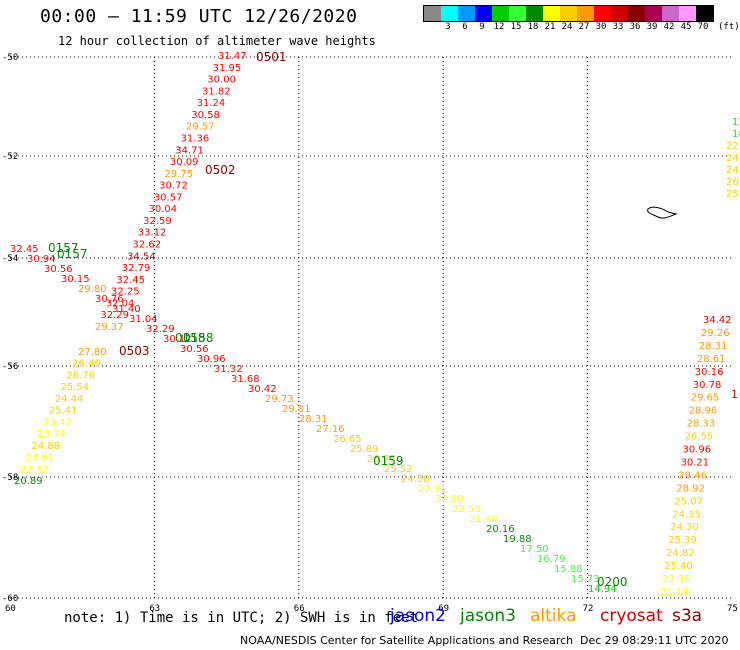 This screenshot has width=740, height=650. Describe the element at coordinates (568, 13) in the screenshot. I see `wave-height-colorbar` at that location.